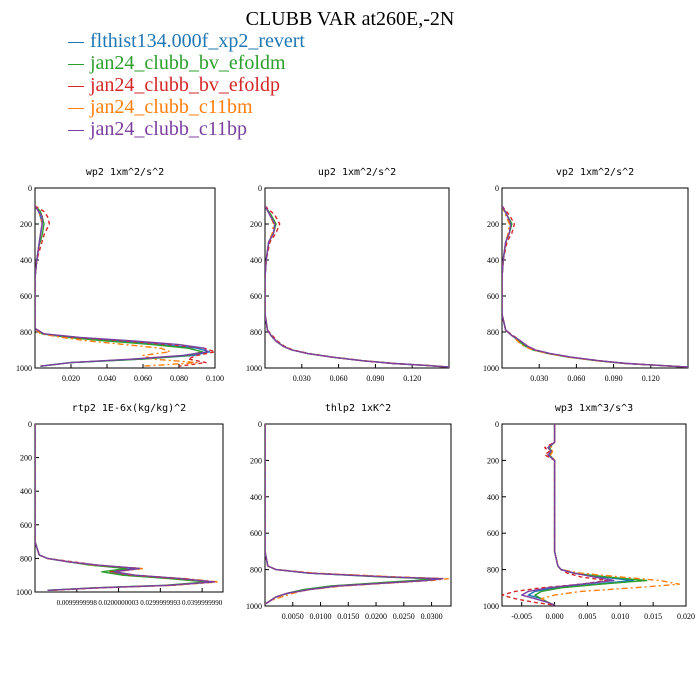 This screenshot has height=700, width=700. What do you see at coordinates (129, 408) in the screenshot?
I see `panel-title-3: rtp2 1E-6x(kg/kg)^2` at bounding box center [129, 408].